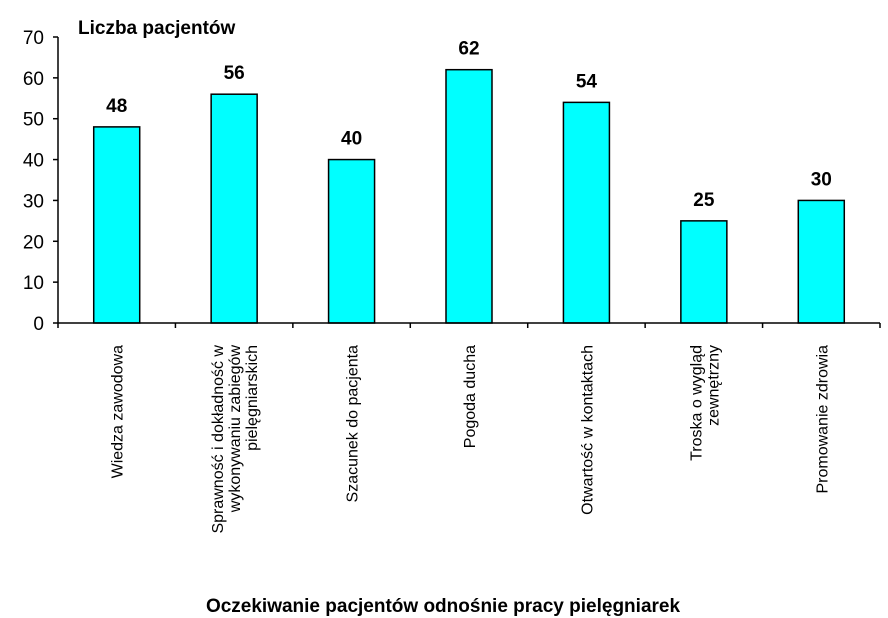 This screenshot has height=618, width=888. What do you see at coordinates (33, 38) in the screenshot?
I see `y-tick-label: 70` at bounding box center [33, 38].